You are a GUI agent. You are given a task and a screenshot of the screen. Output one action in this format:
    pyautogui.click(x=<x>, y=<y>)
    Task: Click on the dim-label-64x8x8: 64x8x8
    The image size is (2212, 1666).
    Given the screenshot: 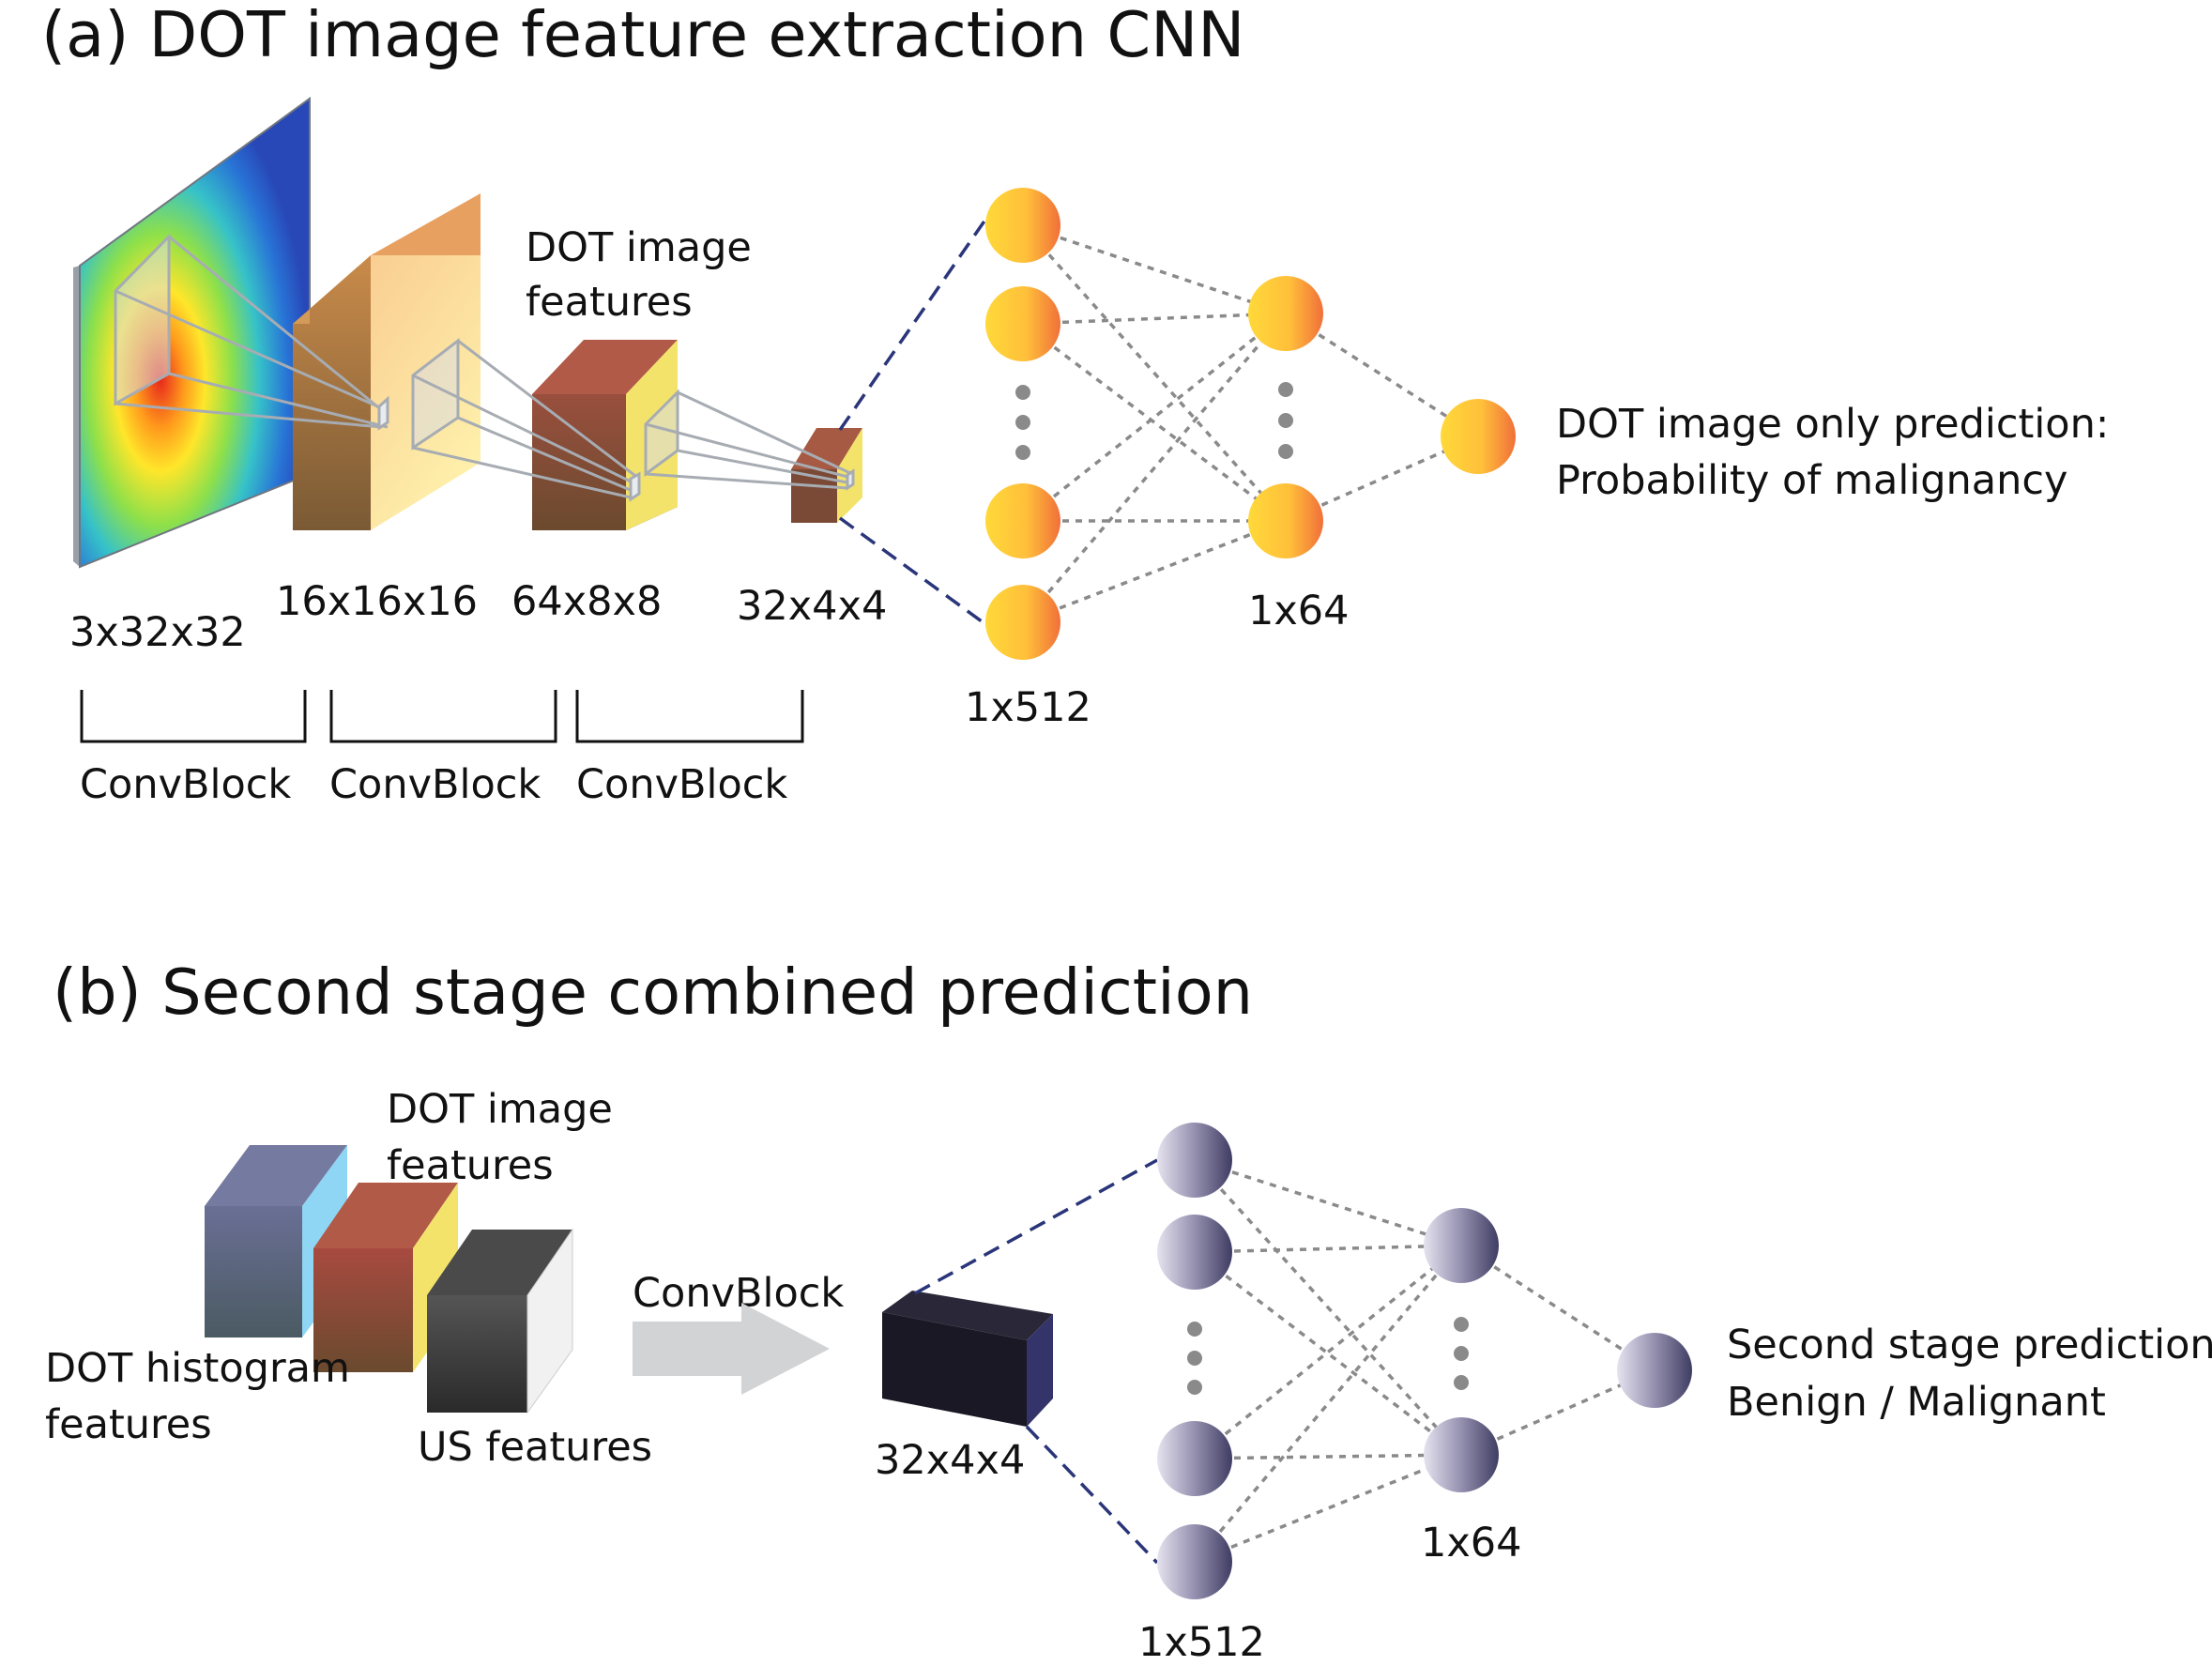 What is the action you would take?
    pyautogui.click(x=586, y=601)
    